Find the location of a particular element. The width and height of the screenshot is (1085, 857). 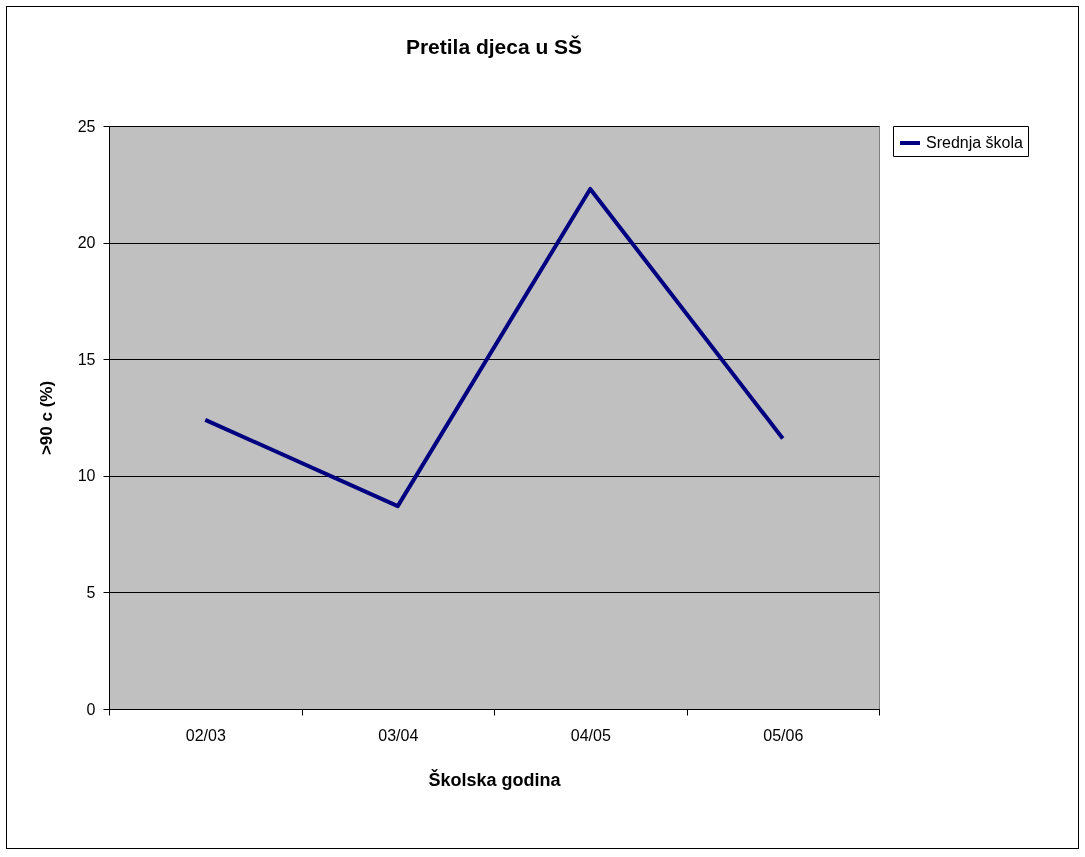

y-tick-label: 5 is located at coordinates (91, 592).